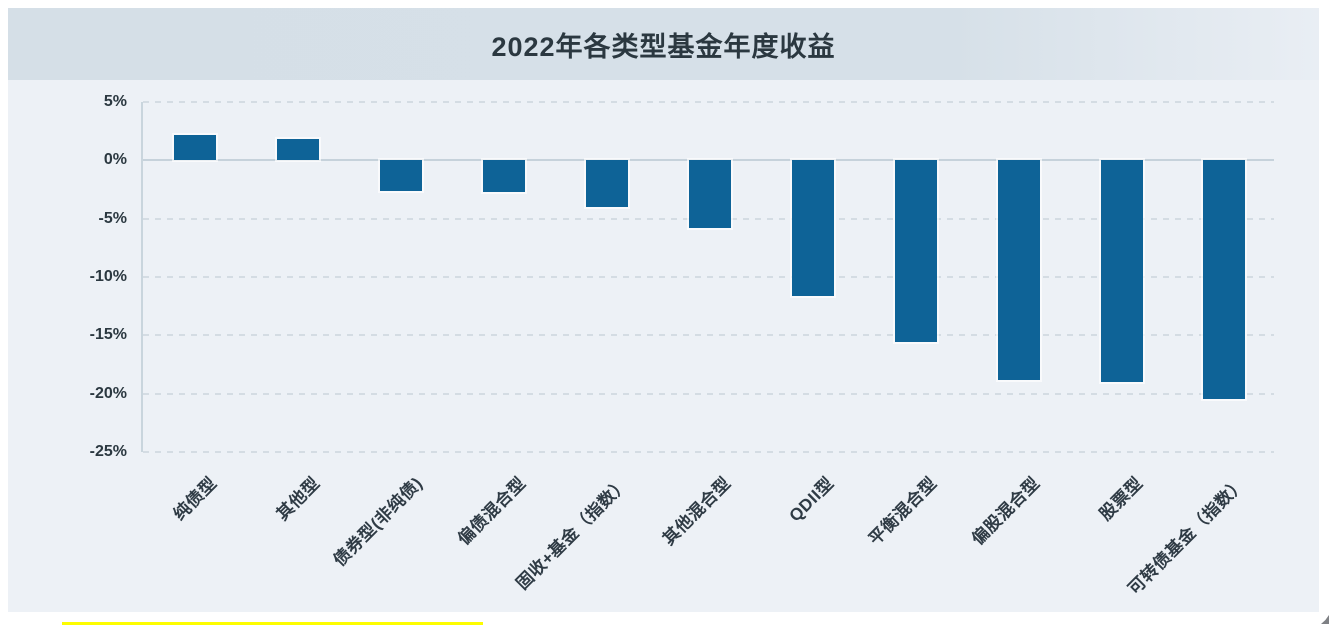 The image size is (1329, 625). Describe the element at coordinates (67, 276) in the screenshot. I see `y-axis-tick-labels: 5% 0% -5% -10% -15% -20% -25%` at that location.